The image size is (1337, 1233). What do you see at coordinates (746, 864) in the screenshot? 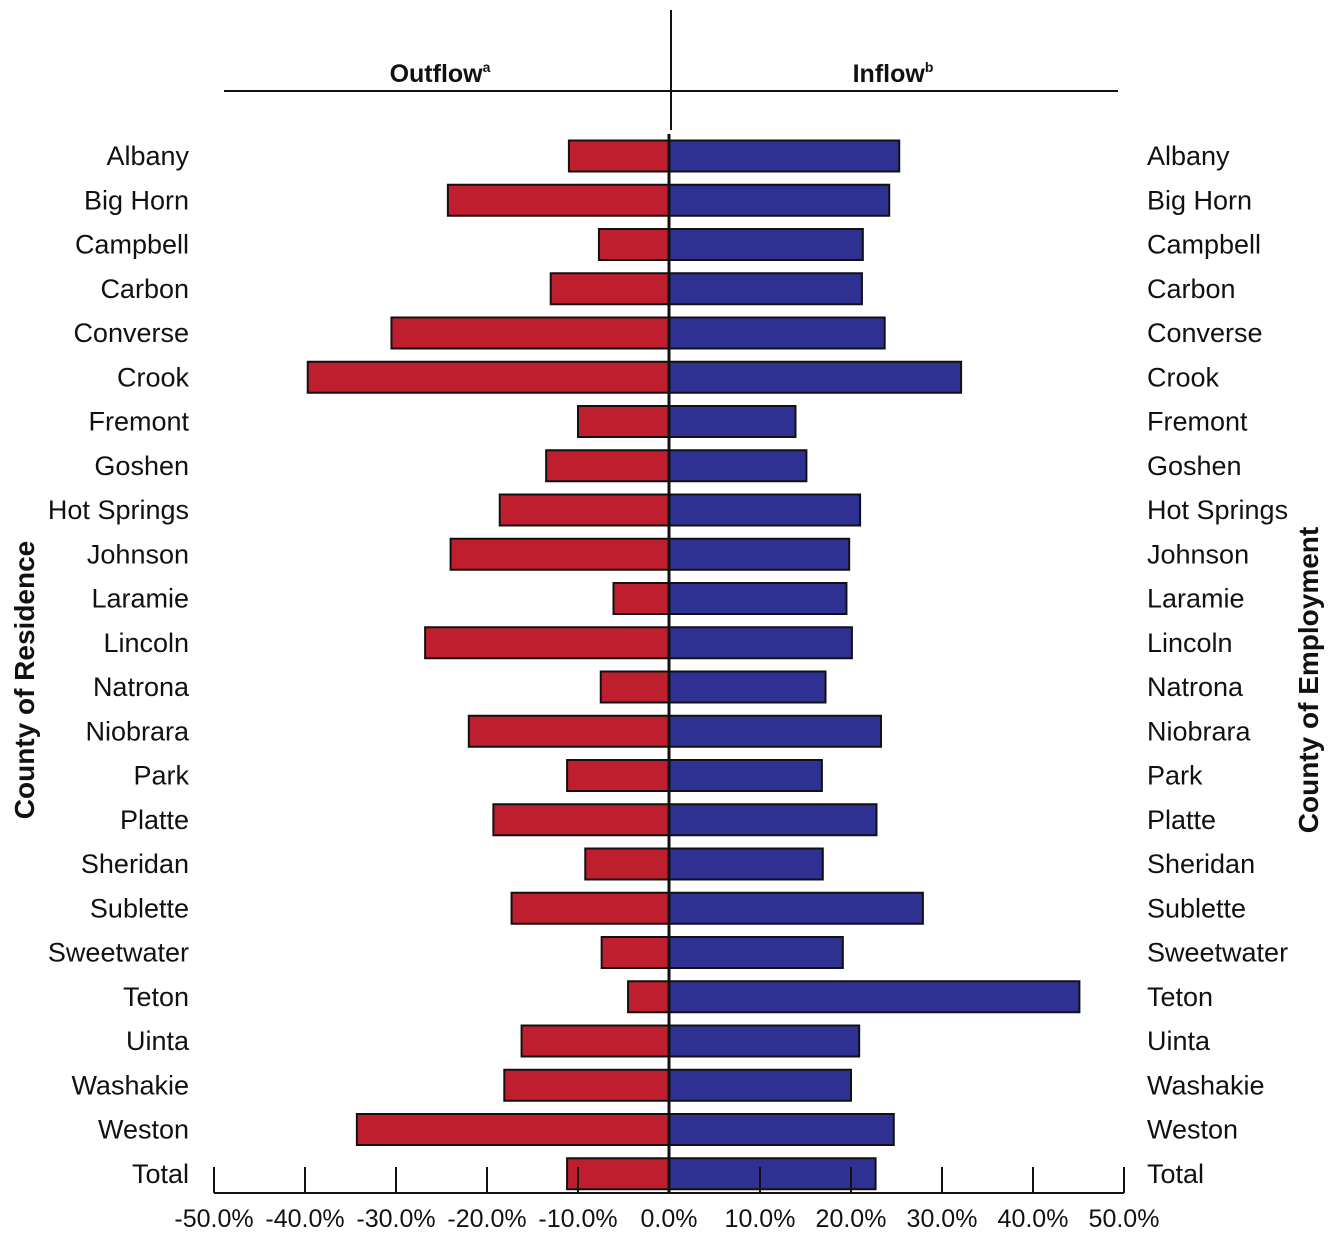
I see `inflow-bar-sheridan` at bounding box center [746, 864].